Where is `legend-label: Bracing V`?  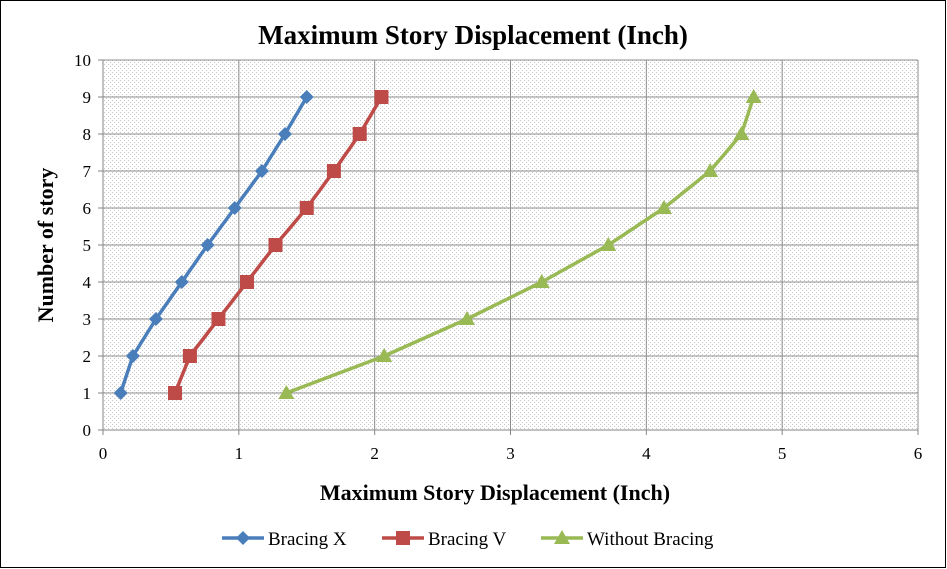
legend-label: Bracing V is located at coordinates (467, 539).